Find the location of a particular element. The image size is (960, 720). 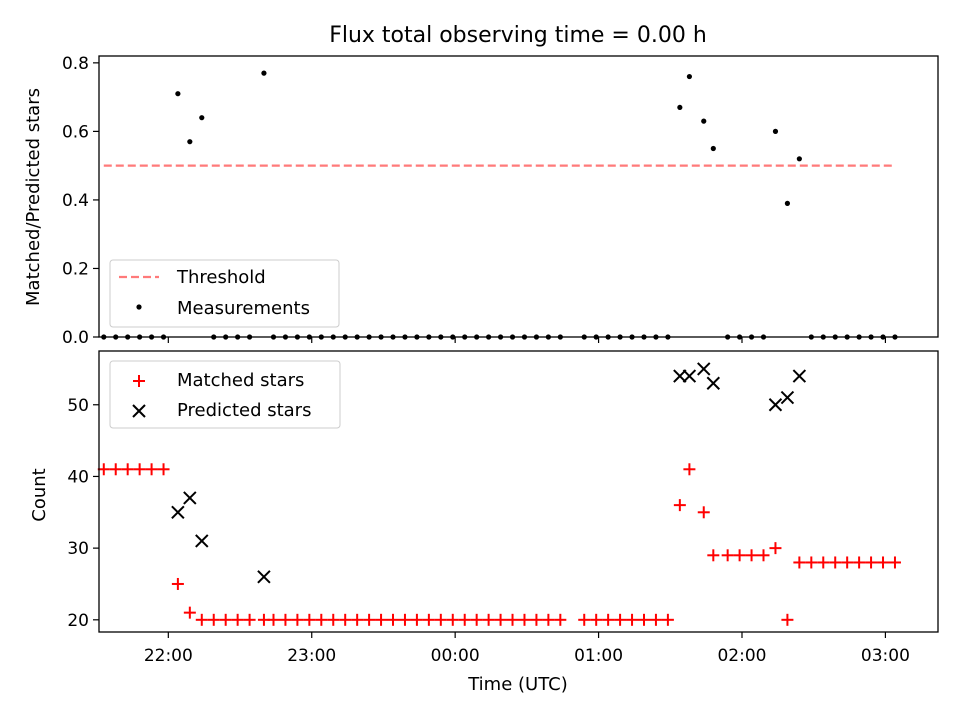

measurements-legend-label: Measurements is located at coordinates (243, 308).